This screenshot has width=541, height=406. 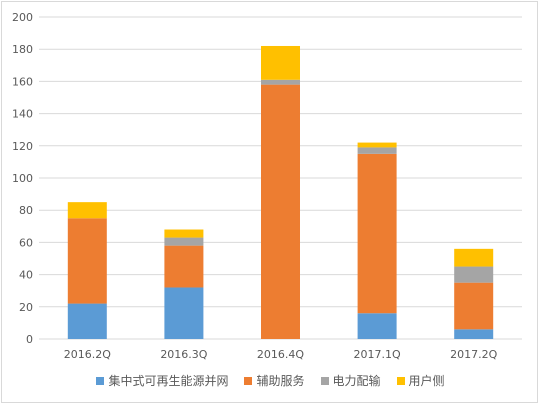 I want to click on bar-segment-2017.1Q-1, so click(x=377, y=233).